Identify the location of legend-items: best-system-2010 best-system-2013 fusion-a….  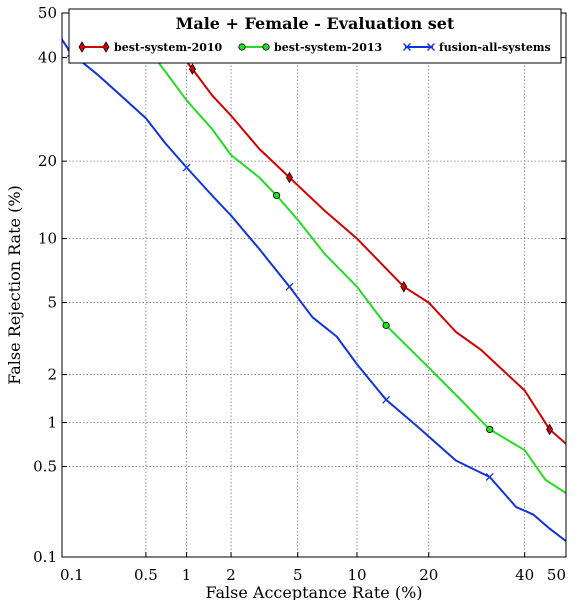
(314, 47).